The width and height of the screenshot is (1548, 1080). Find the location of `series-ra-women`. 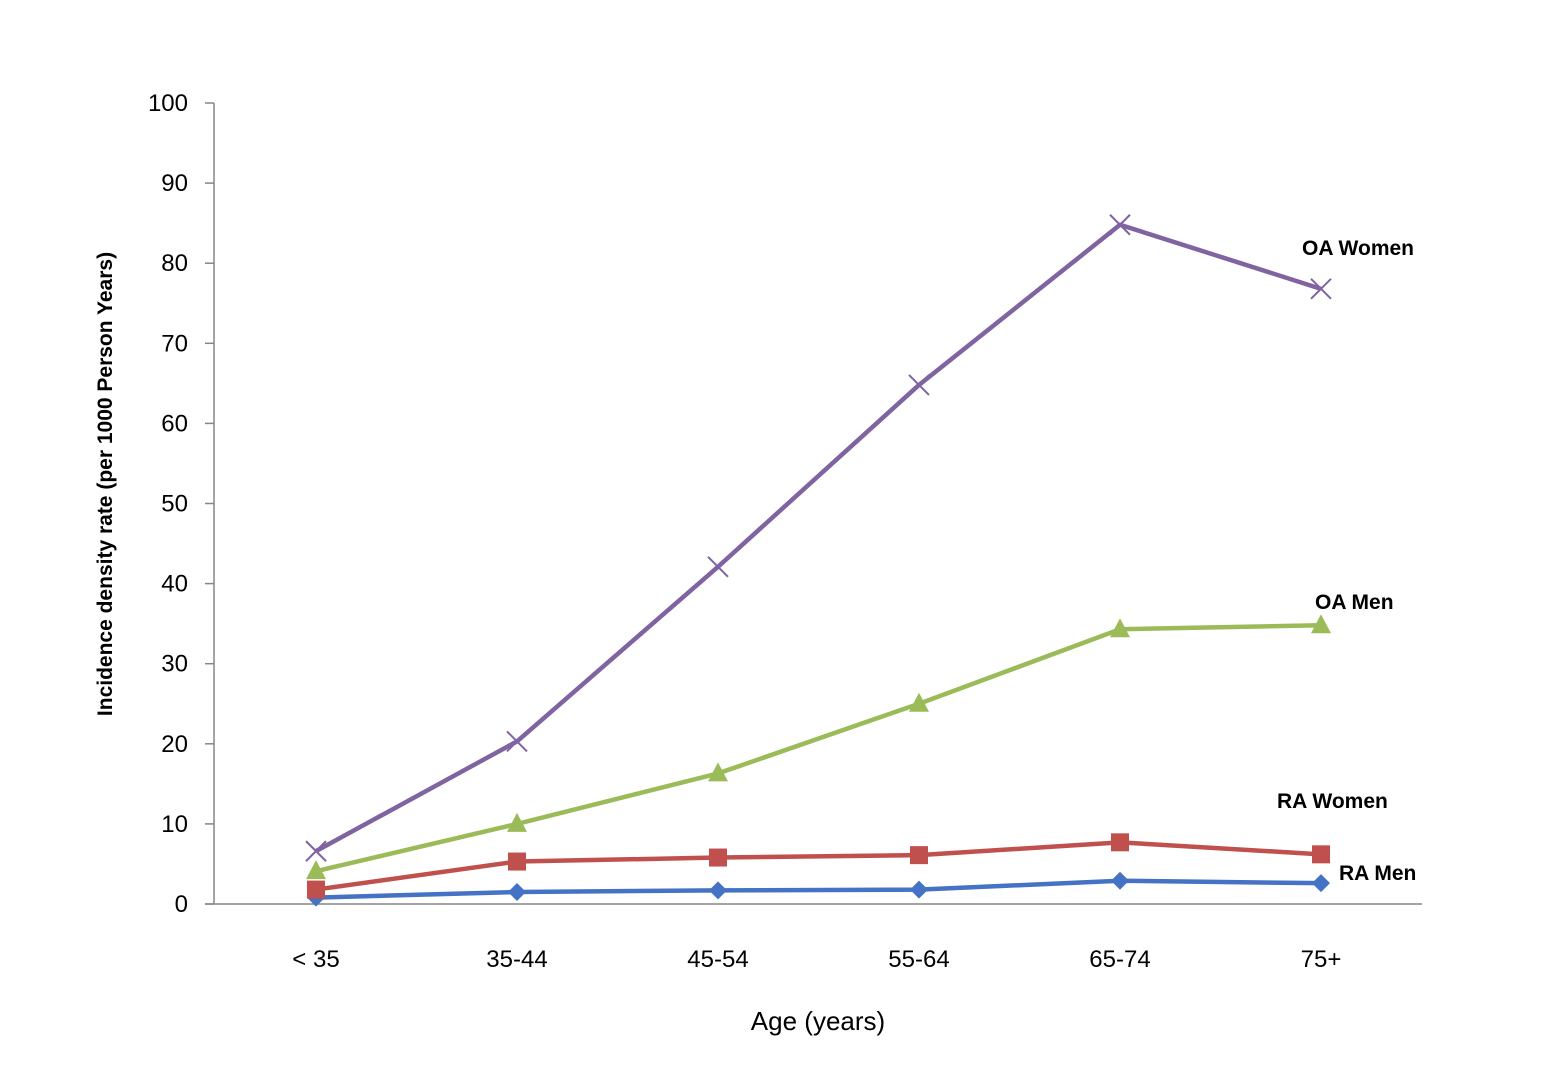

series-ra-women is located at coordinates (818, 866).